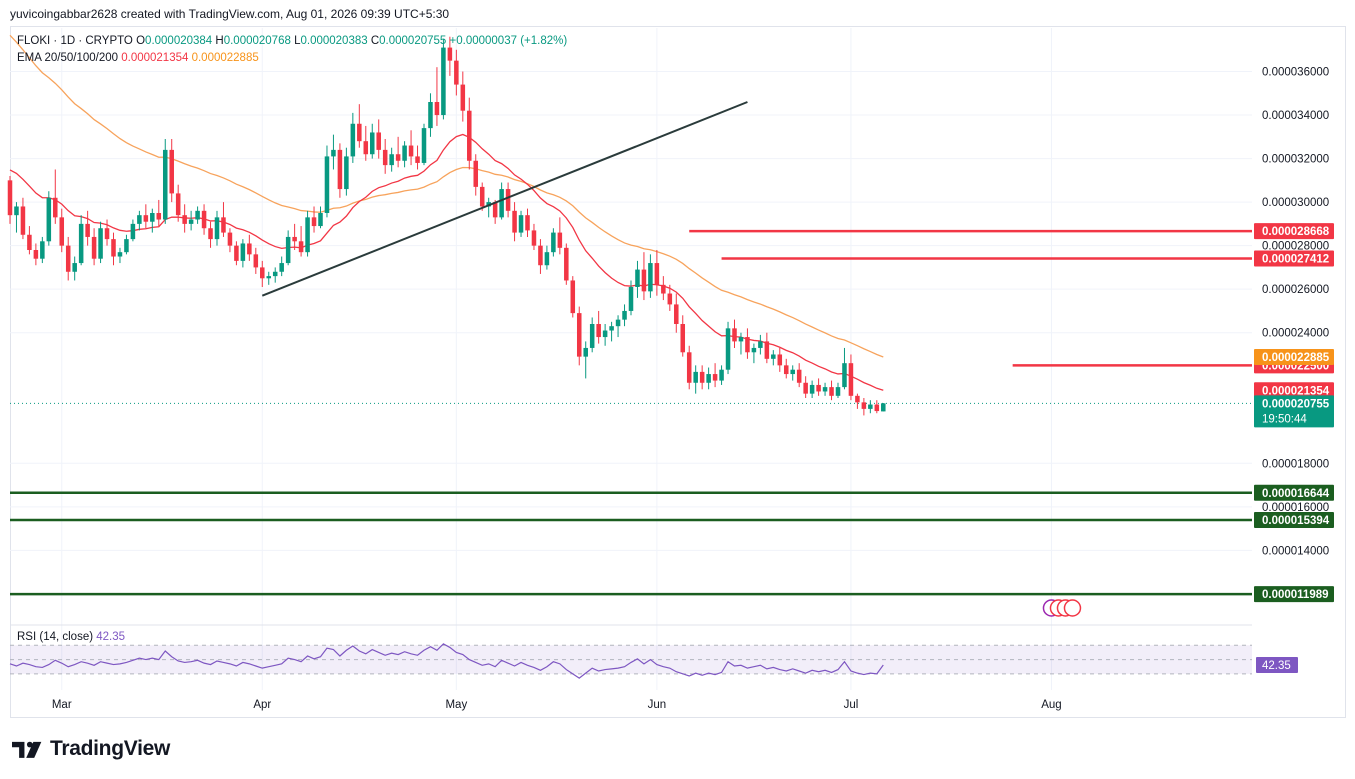 The height and width of the screenshot is (779, 1355). Describe the element at coordinates (1294, 411) in the screenshot. I see `last-price-tag-bg` at that location.